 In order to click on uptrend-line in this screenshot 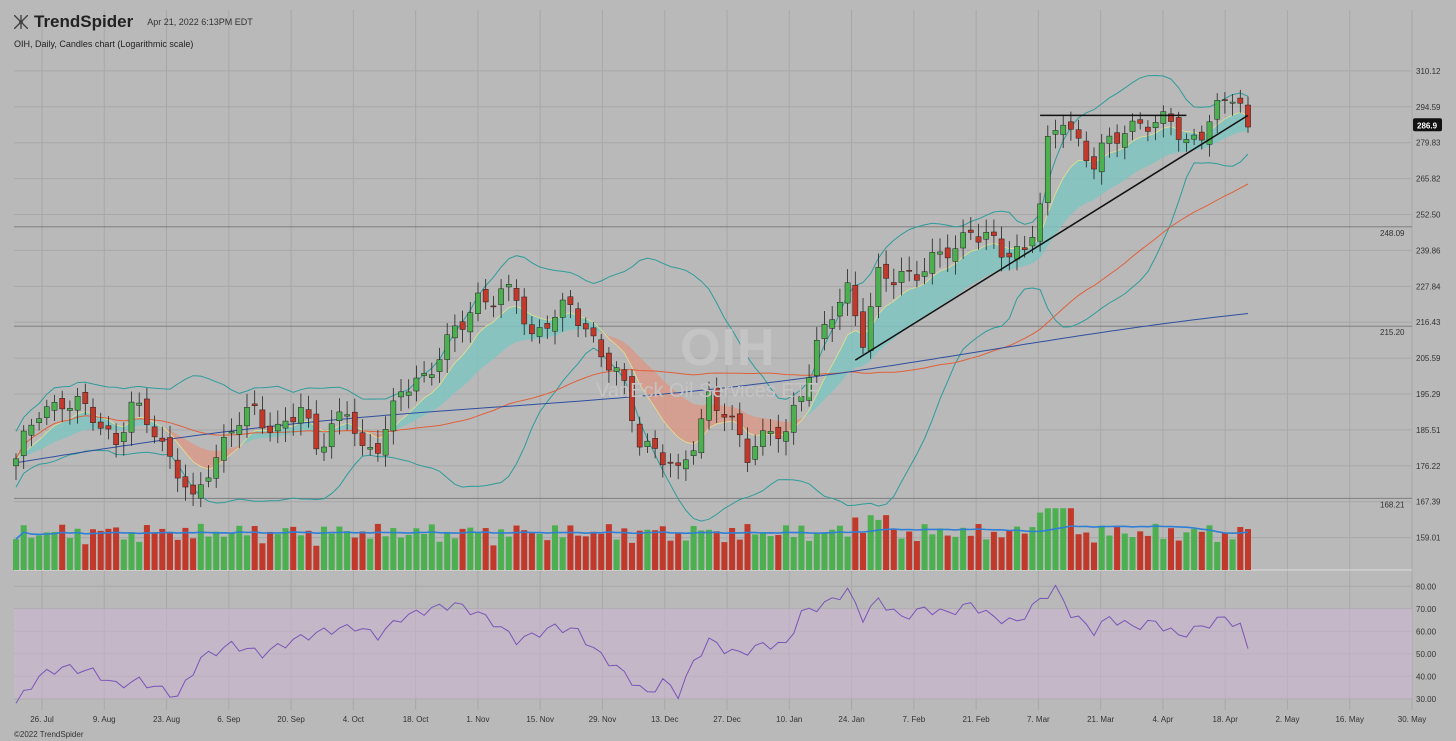, I will do `click(1051, 237)`.